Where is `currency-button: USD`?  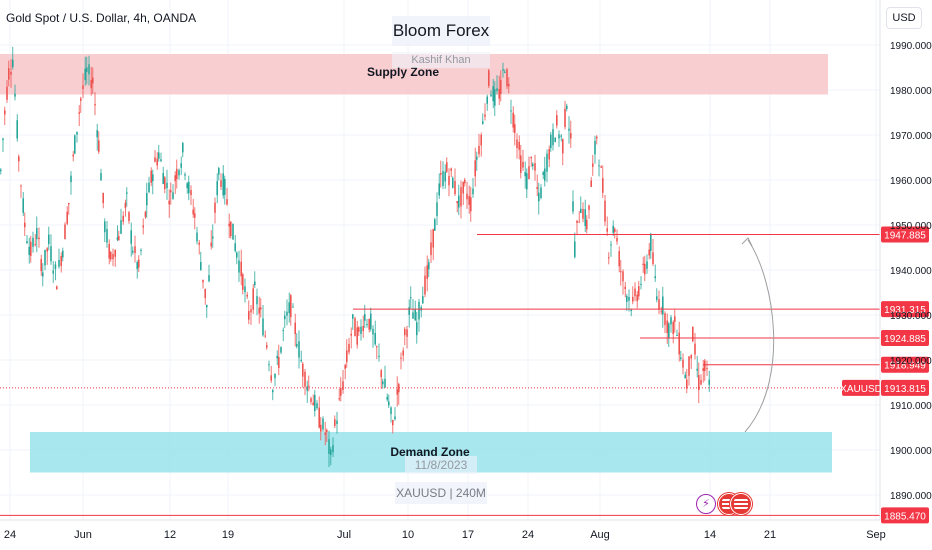 currency-button: USD is located at coordinates (904, 18).